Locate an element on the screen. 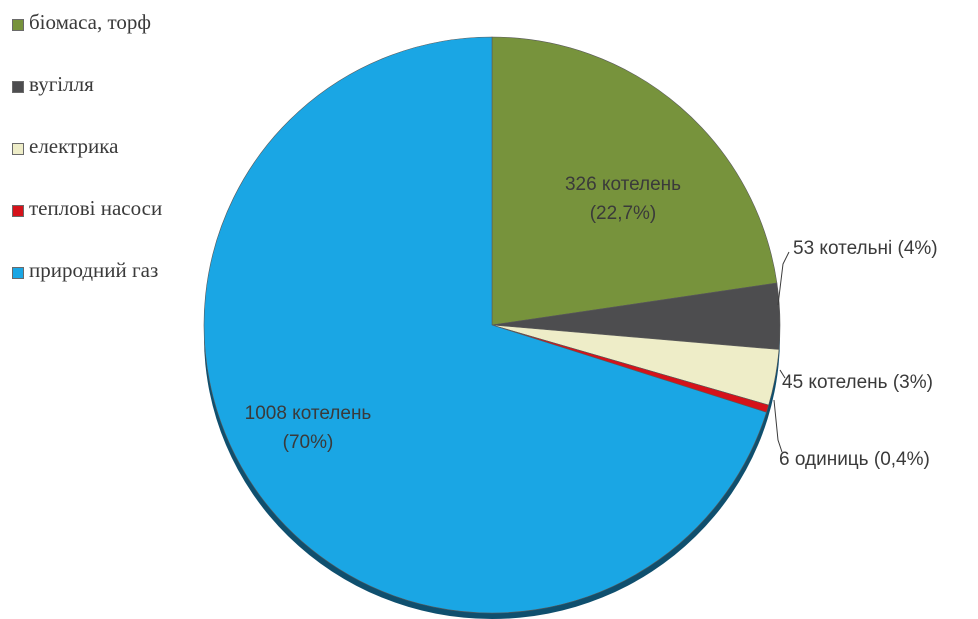 Image resolution: width=978 pixels, height=619 pixels. data-label-line: 6 одиниць (0,4%) is located at coordinates (854, 459).